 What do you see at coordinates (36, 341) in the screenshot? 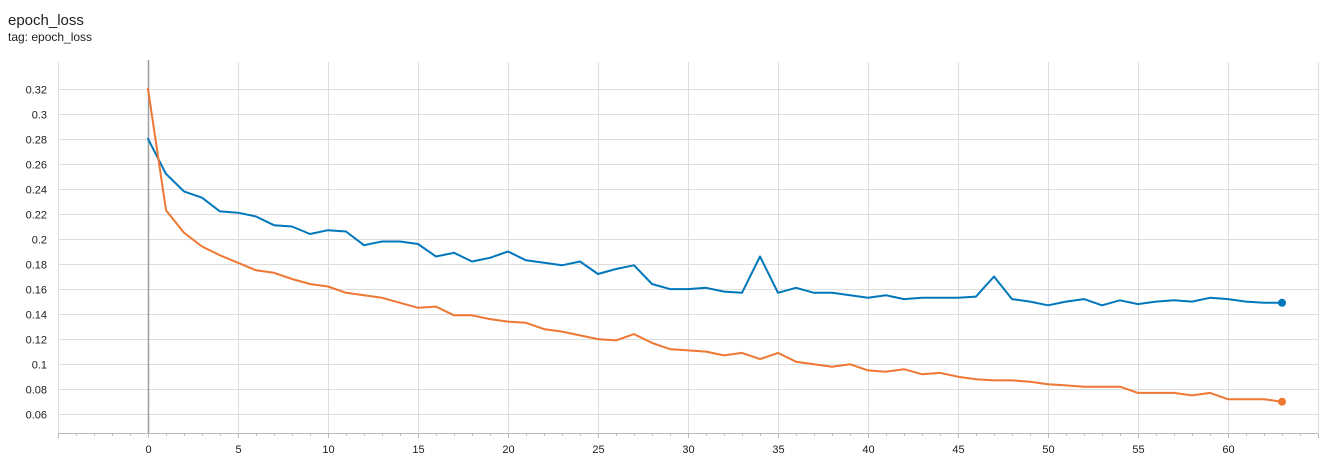
I see `y-tick-label: 0.12` at bounding box center [36, 341].